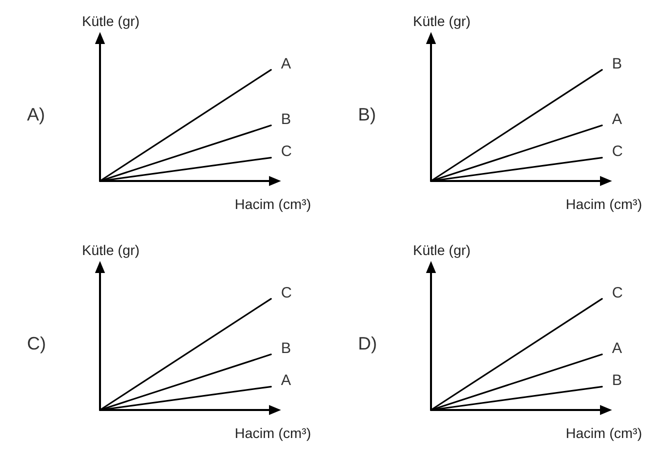 The image size is (662, 459). I want to click on text: A), so click(36, 114).